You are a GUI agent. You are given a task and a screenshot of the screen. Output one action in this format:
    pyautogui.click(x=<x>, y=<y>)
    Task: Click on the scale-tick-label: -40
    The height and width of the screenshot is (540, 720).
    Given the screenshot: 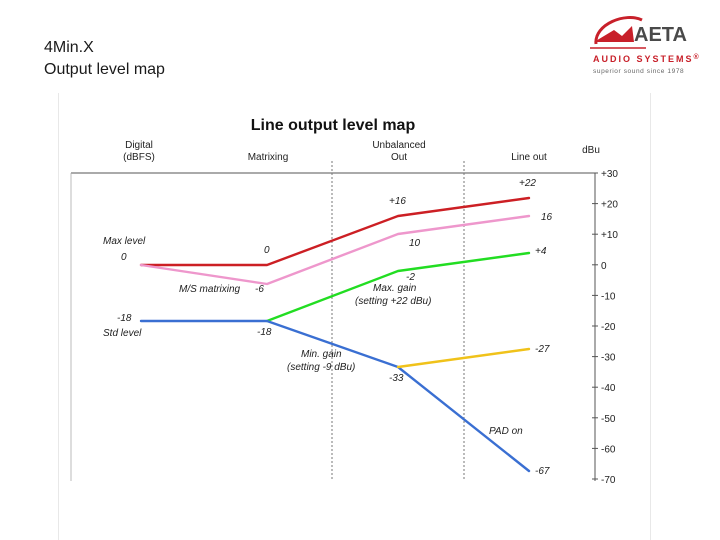 What is the action you would take?
    pyautogui.click(x=608, y=388)
    